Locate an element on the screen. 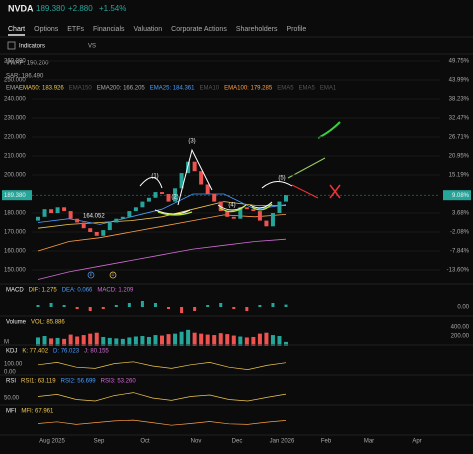 This screenshot has width=473, height=454. panel-value: MFI: 67.961 is located at coordinates (37, 412).